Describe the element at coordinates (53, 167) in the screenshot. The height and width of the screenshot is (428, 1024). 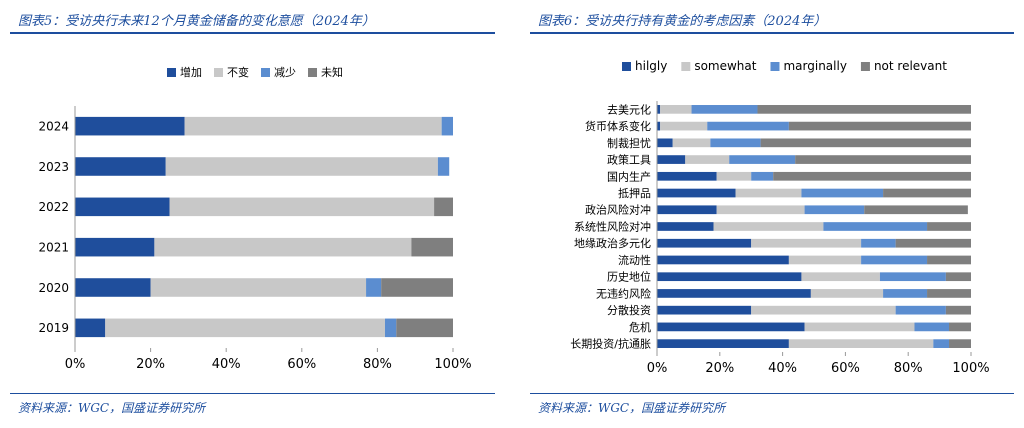
I see `category-label: 2023` at that location.